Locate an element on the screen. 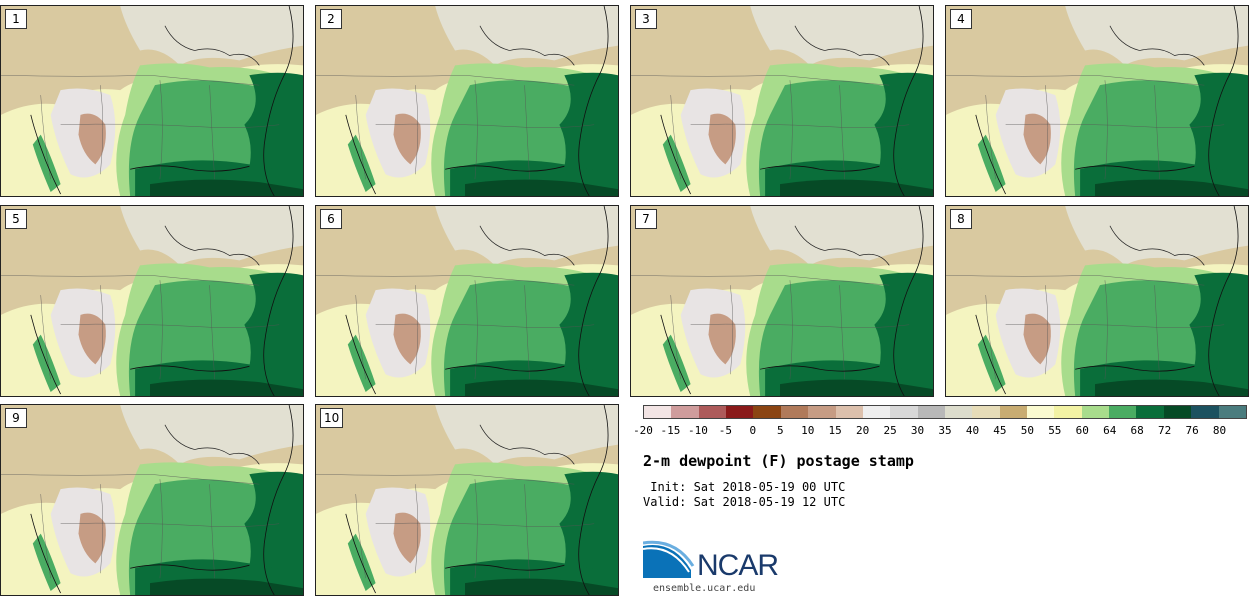  panel-label: 10 is located at coordinates (332, 418).